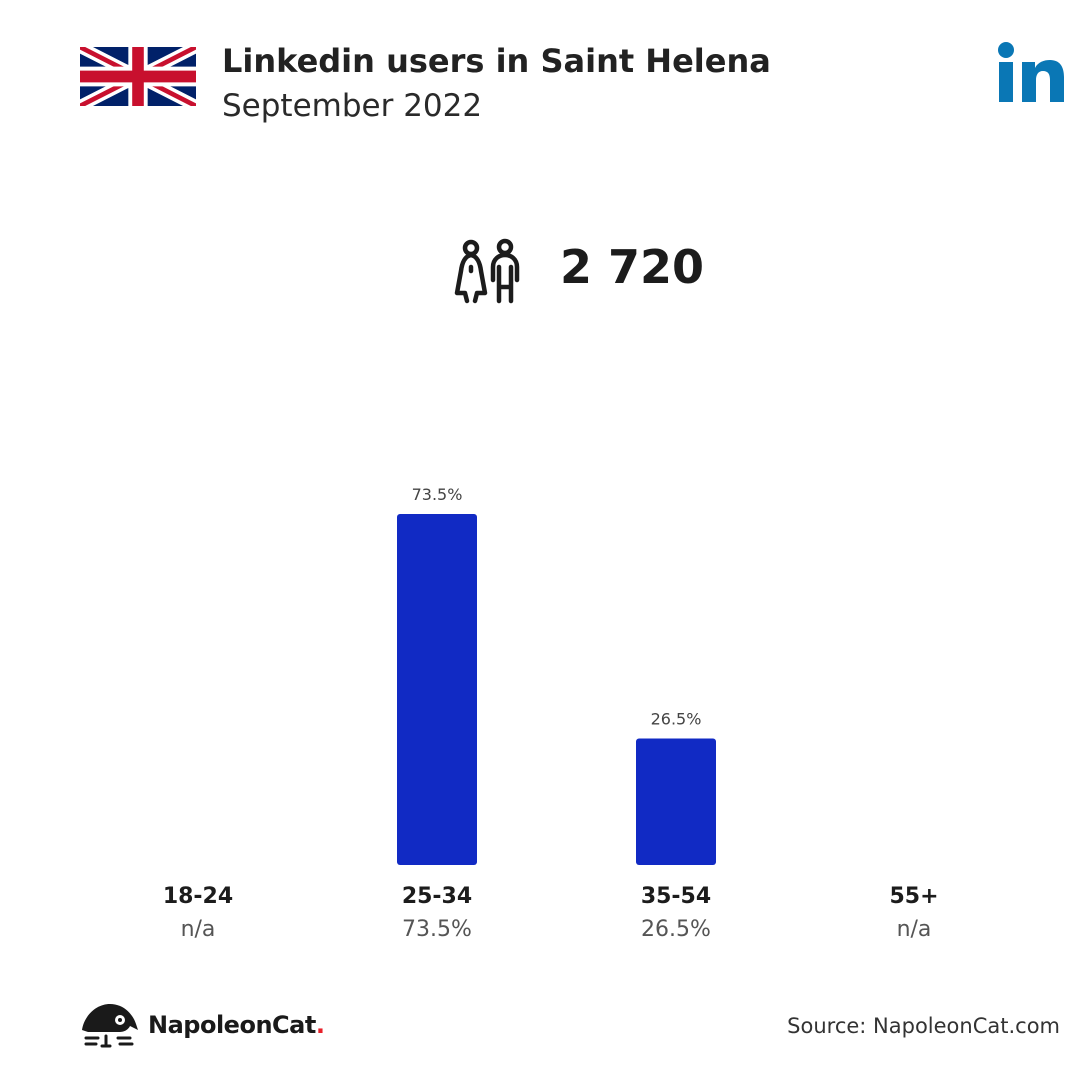 The image size is (1080, 1080). What do you see at coordinates (676, 896) in the screenshot?
I see `category-label: 35-54` at bounding box center [676, 896].